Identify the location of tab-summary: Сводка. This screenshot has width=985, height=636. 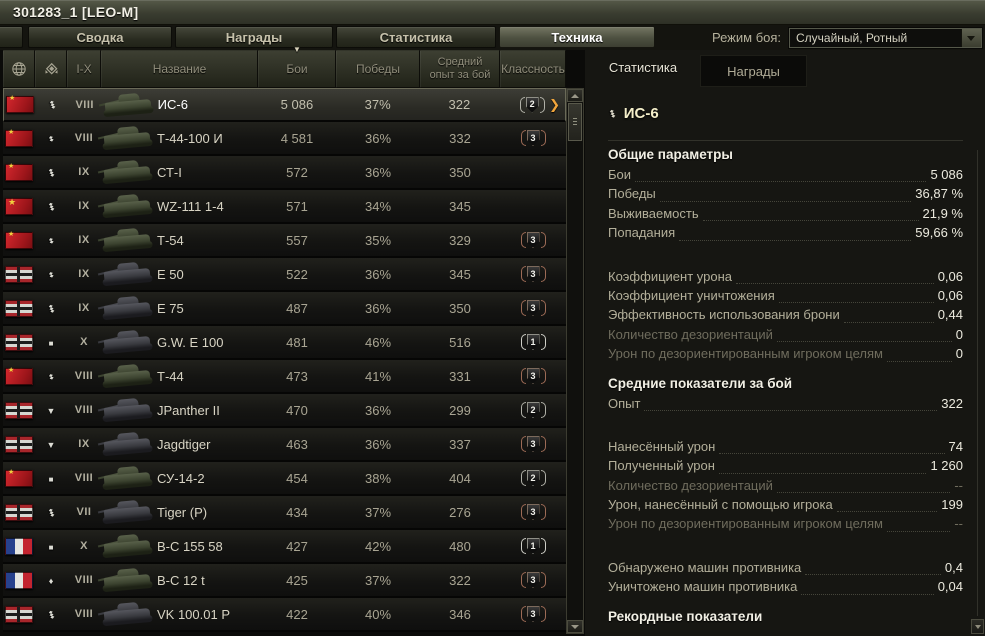
(100, 37).